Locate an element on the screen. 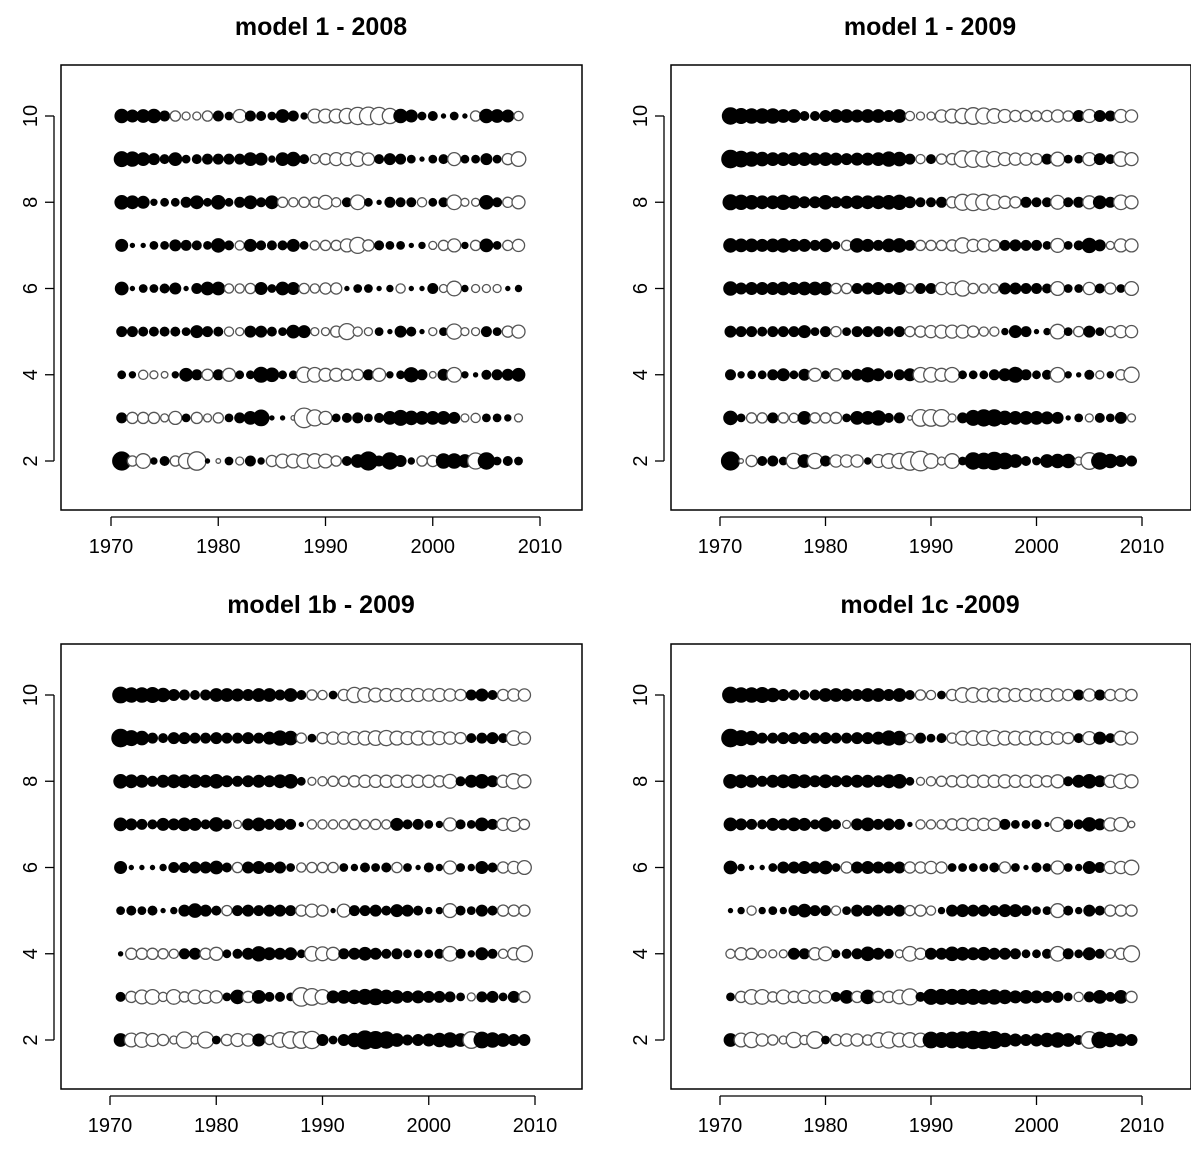  y-tick-label: 4 is located at coordinates (641, 953).